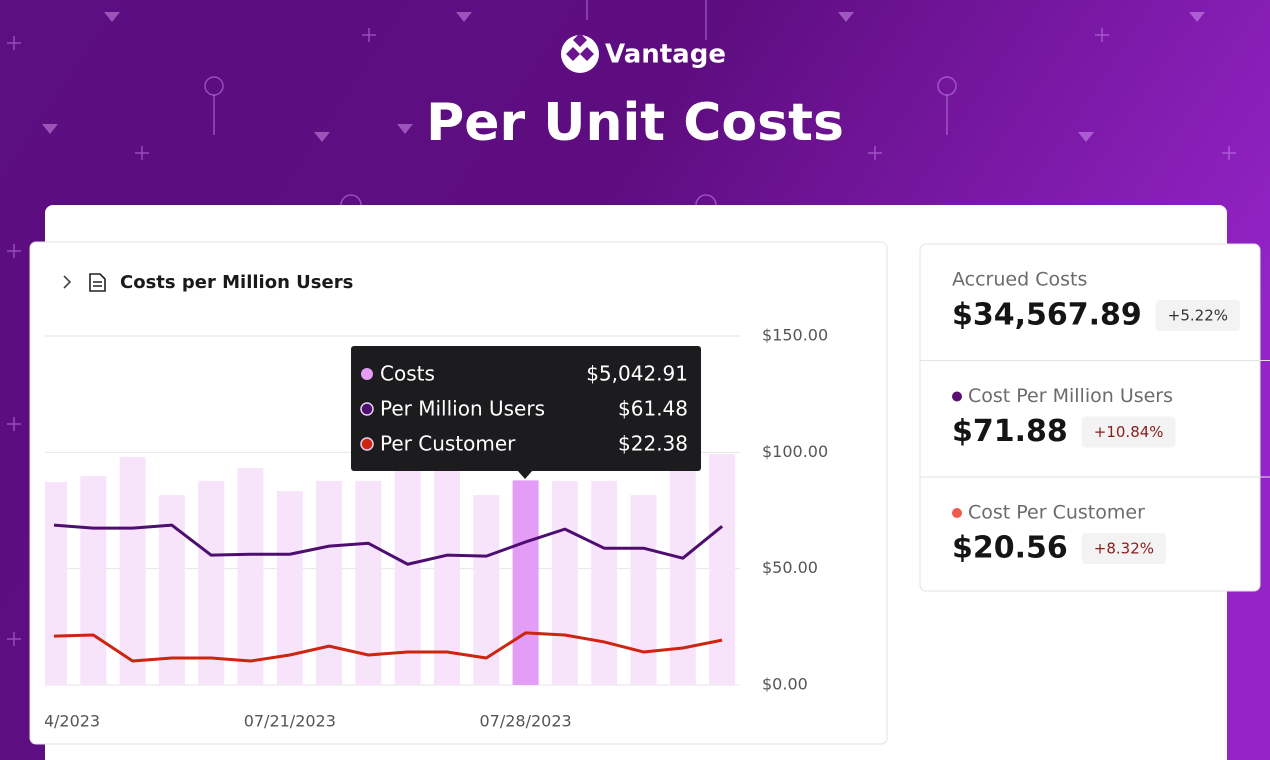  Describe the element at coordinates (1010, 548) in the screenshot. I see `card-value: $20.56` at that location.